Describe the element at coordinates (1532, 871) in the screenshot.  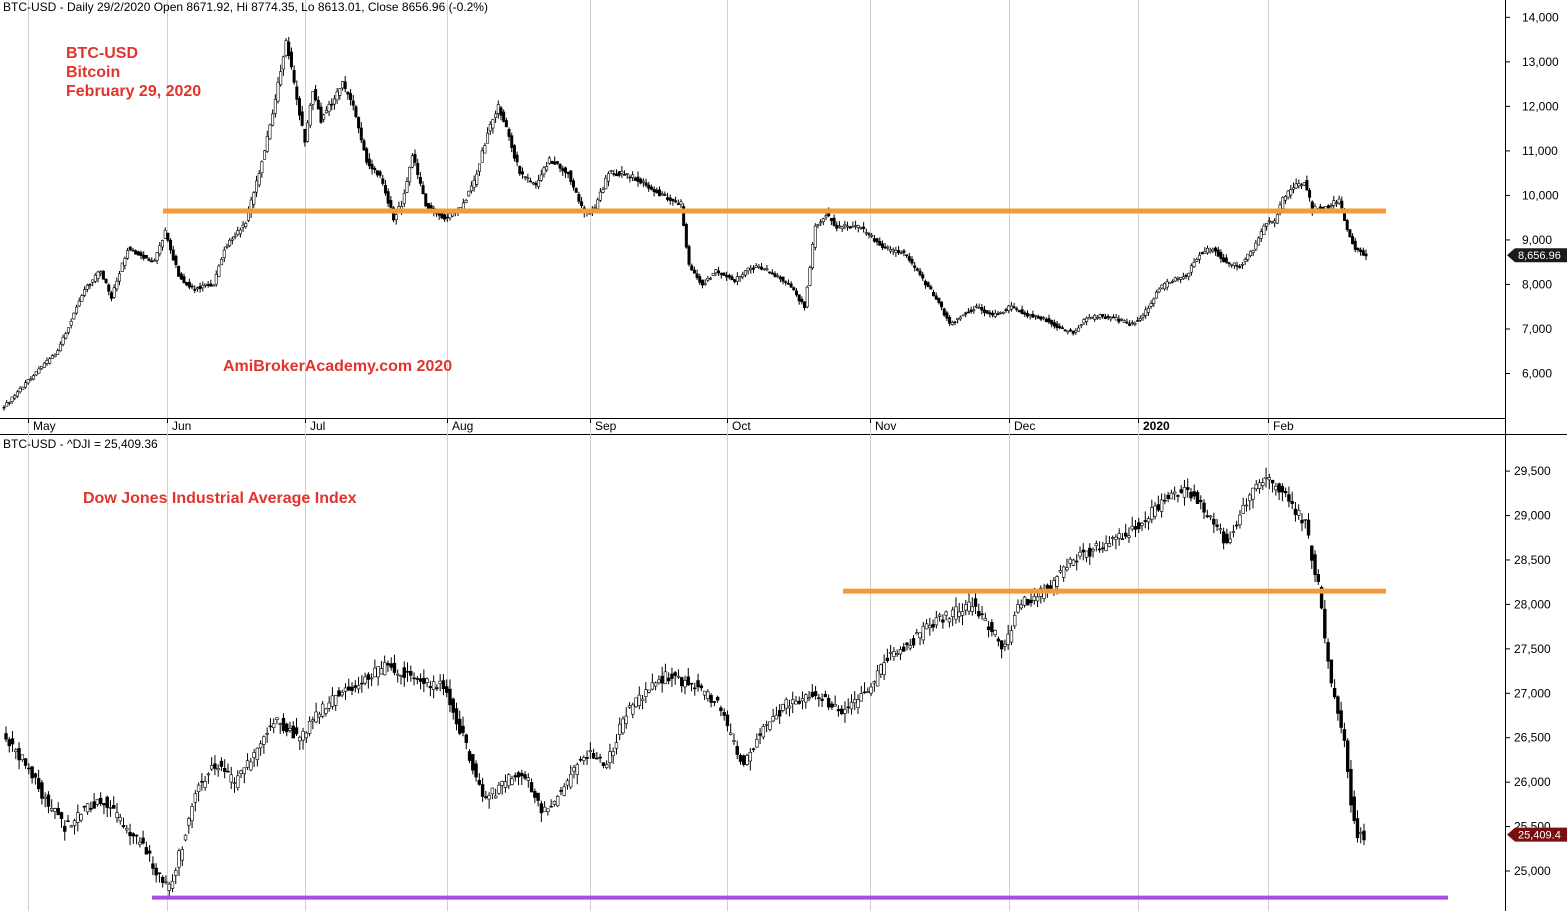
I see `y-tick-label: 25,000` at that location.